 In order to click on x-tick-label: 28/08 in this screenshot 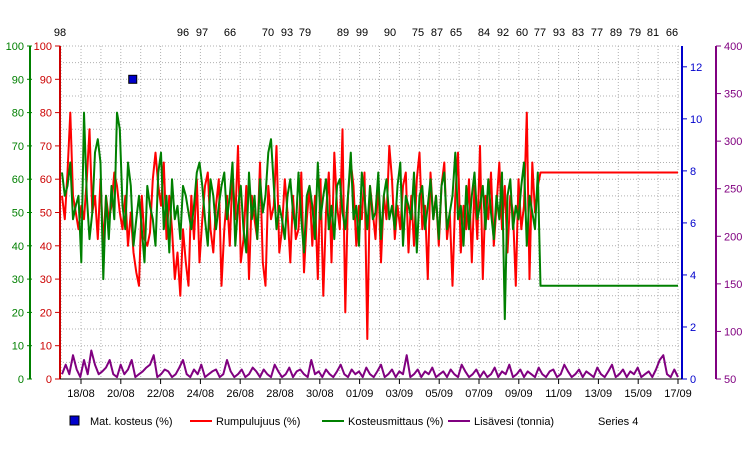, I will do `click(280, 394)`.